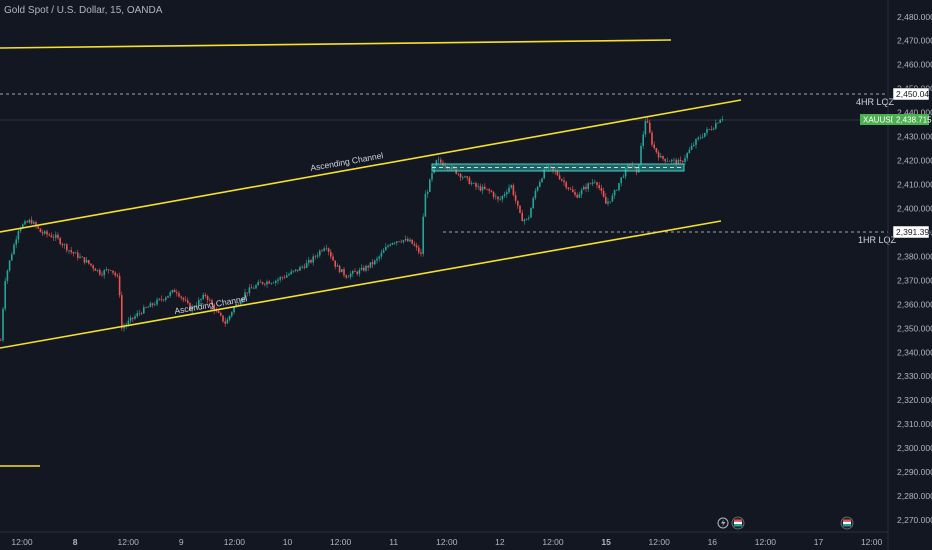 The height and width of the screenshot is (550, 932). I want to click on lightning-event-icon, so click(723, 523).